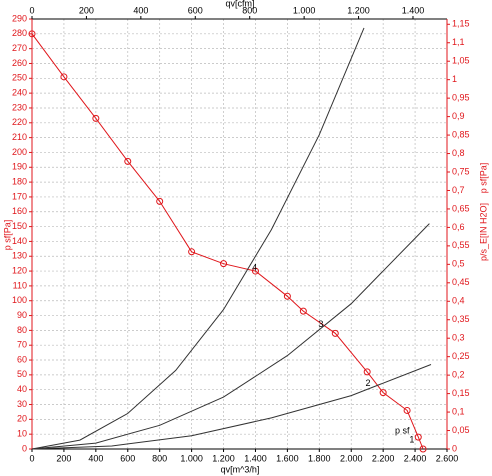 This screenshot has height=476, width=492. Describe the element at coordinates (367, 383) in the screenshot. I see `annotation: 2` at that location.